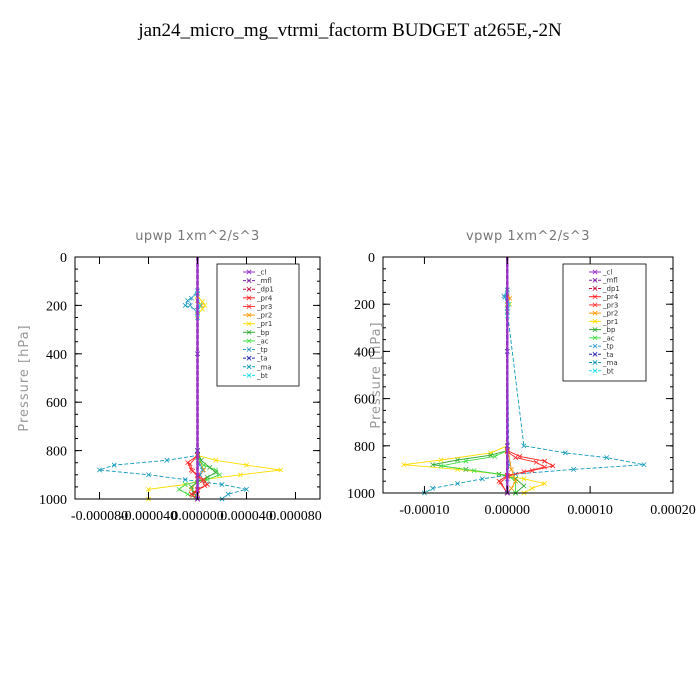 Image resolution: width=700 pixels, height=700 pixels. Describe the element at coordinates (364, 447) in the screenshot. I see `y-tick-label: 800` at that location.